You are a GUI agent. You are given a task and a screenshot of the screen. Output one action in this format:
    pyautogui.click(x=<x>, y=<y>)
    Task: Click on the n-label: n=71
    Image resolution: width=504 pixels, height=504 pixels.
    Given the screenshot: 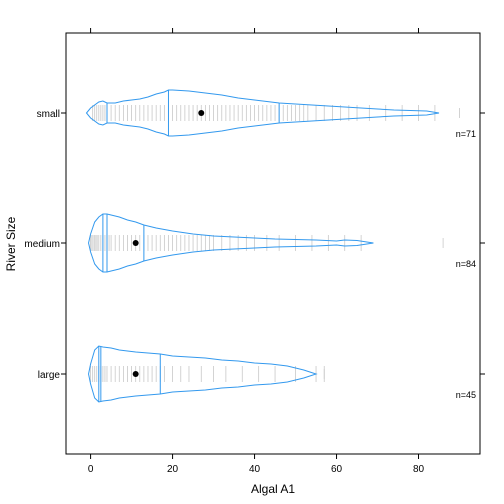 What is the action you would take?
    pyautogui.click(x=466, y=134)
    